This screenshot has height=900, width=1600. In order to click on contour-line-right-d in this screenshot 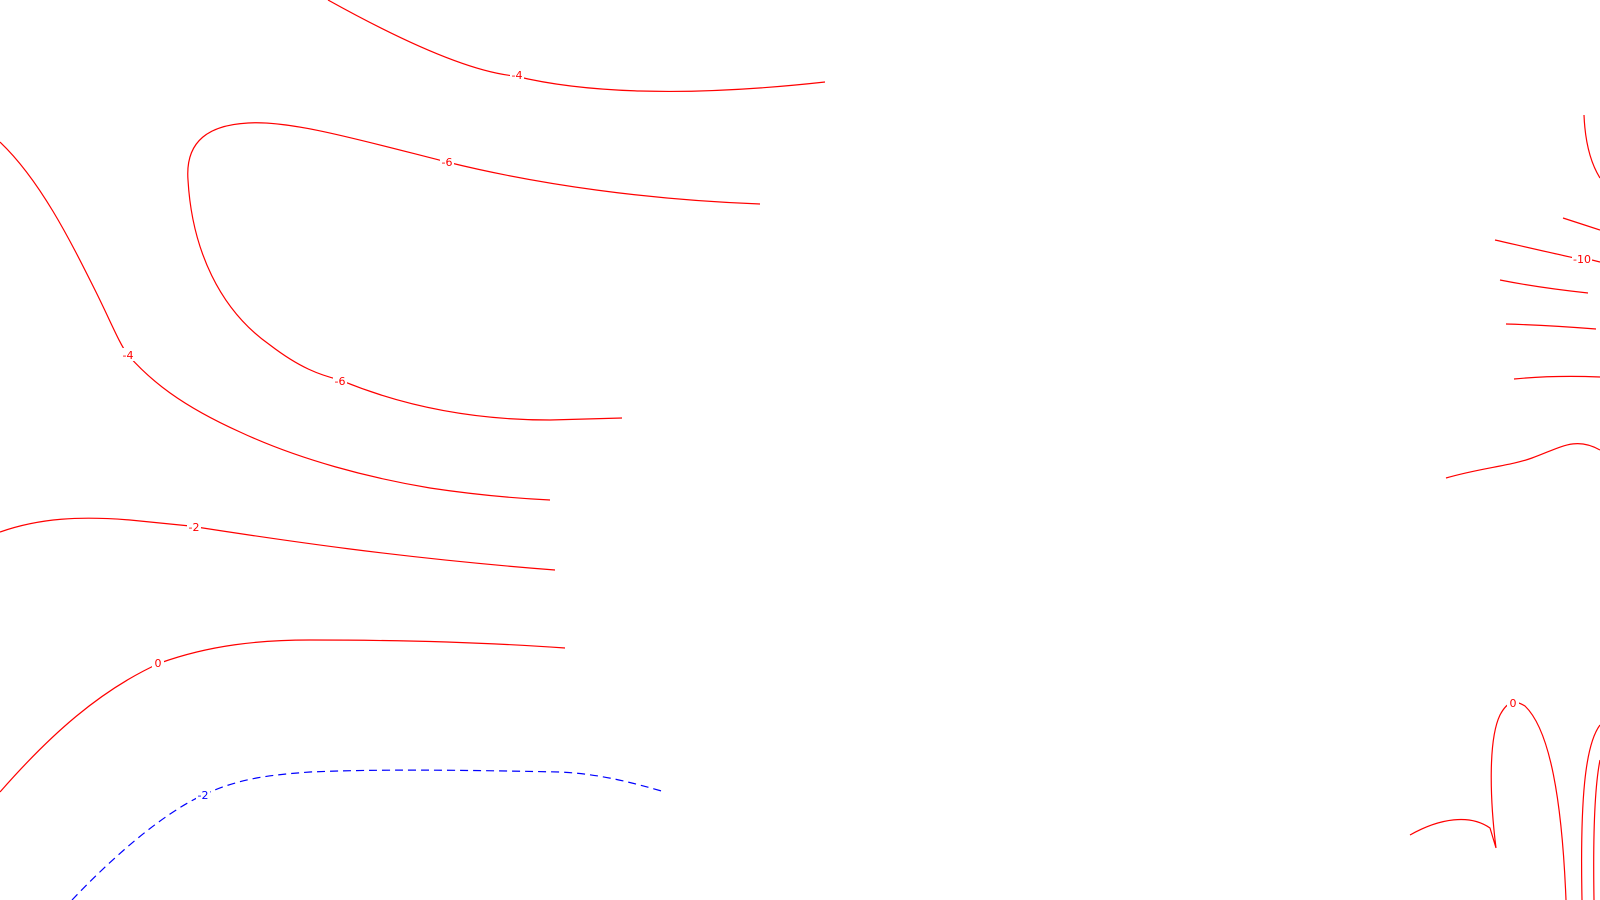, I will do `click(1551, 326)`.